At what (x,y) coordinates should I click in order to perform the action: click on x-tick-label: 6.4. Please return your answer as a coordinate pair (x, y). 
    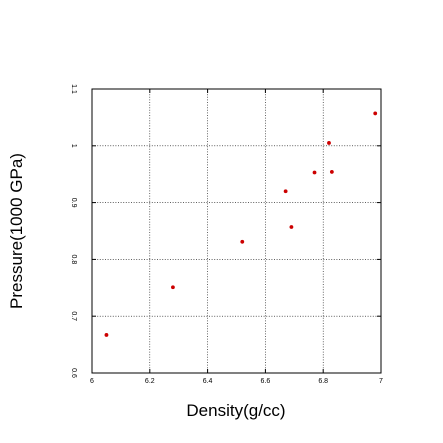
    Looking at the image, I should click on (208, 381).